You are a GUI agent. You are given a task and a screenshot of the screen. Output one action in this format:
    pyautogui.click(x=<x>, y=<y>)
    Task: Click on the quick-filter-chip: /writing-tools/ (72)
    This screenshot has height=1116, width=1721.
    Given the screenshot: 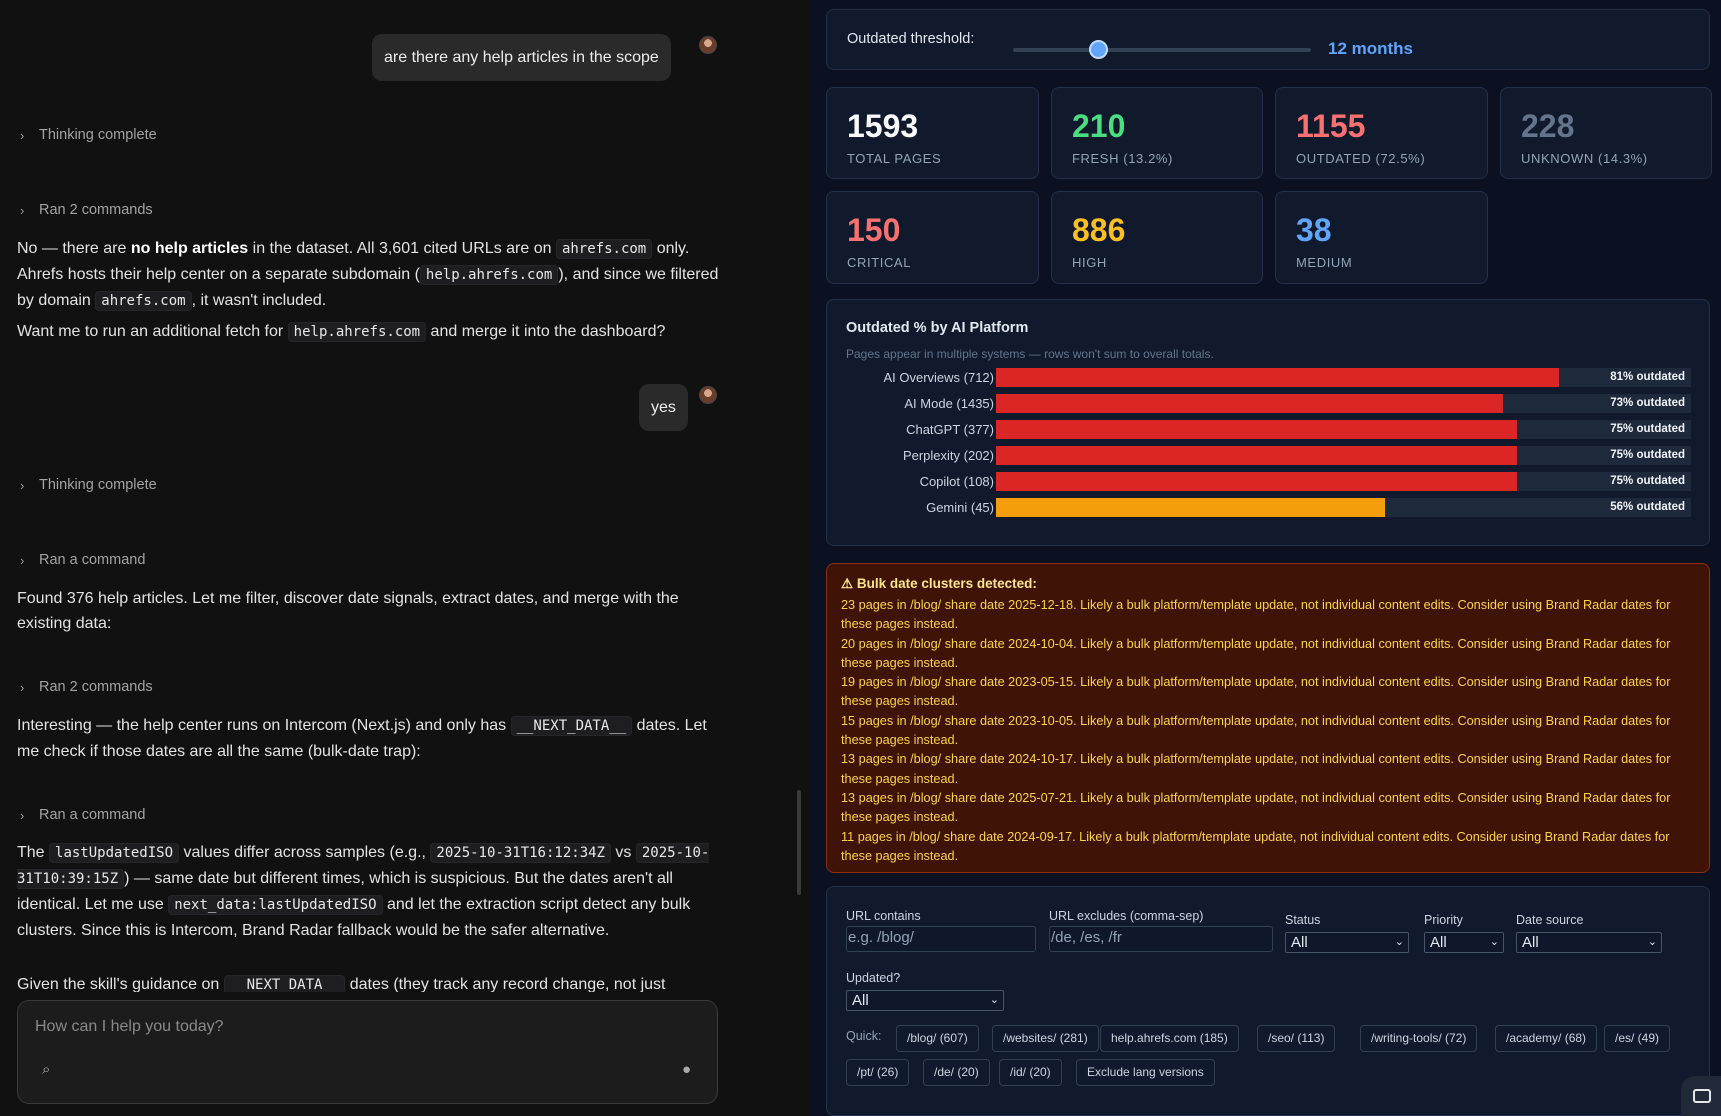 What is the action you would take?
    pyautogui.click(x=1419, y=1038)
    